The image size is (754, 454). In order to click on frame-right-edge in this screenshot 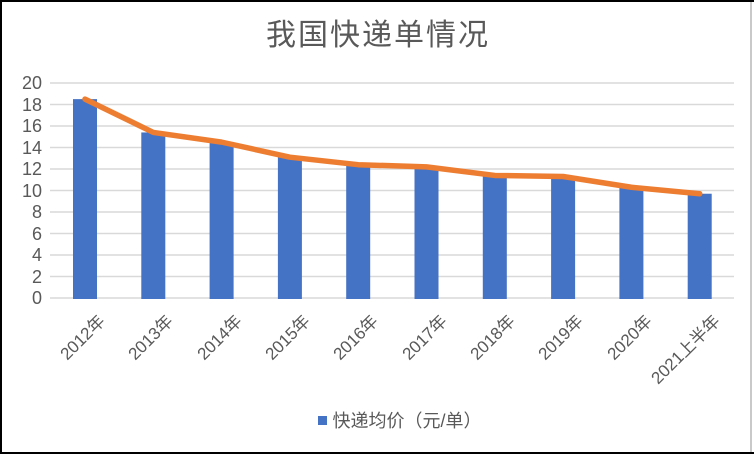, I will do `click(751, 227)`.